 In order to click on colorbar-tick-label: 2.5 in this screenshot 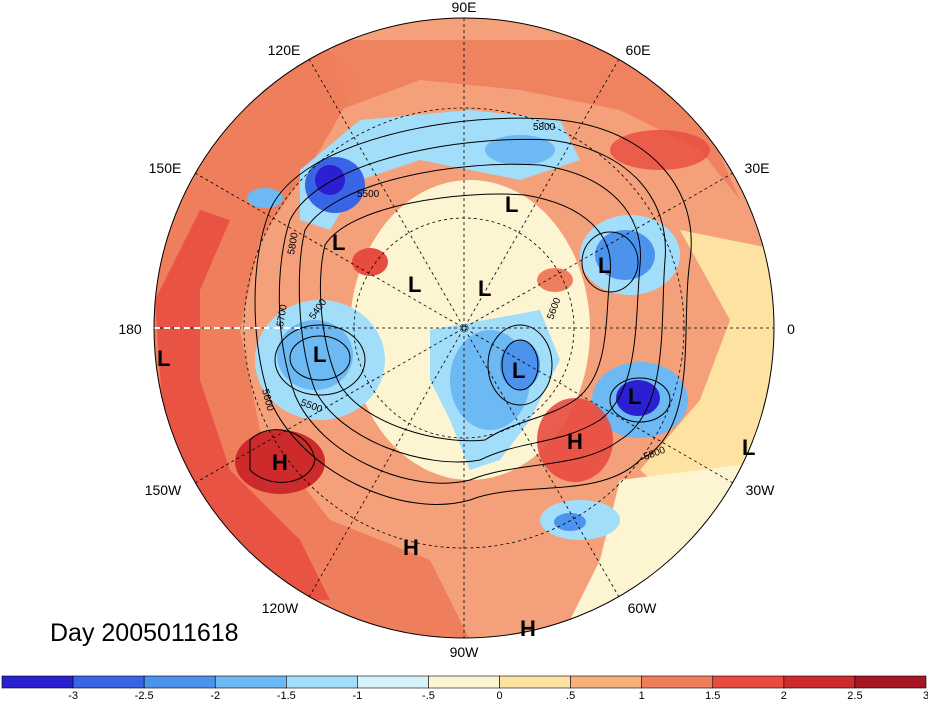, I will do `click(854, 696)`.